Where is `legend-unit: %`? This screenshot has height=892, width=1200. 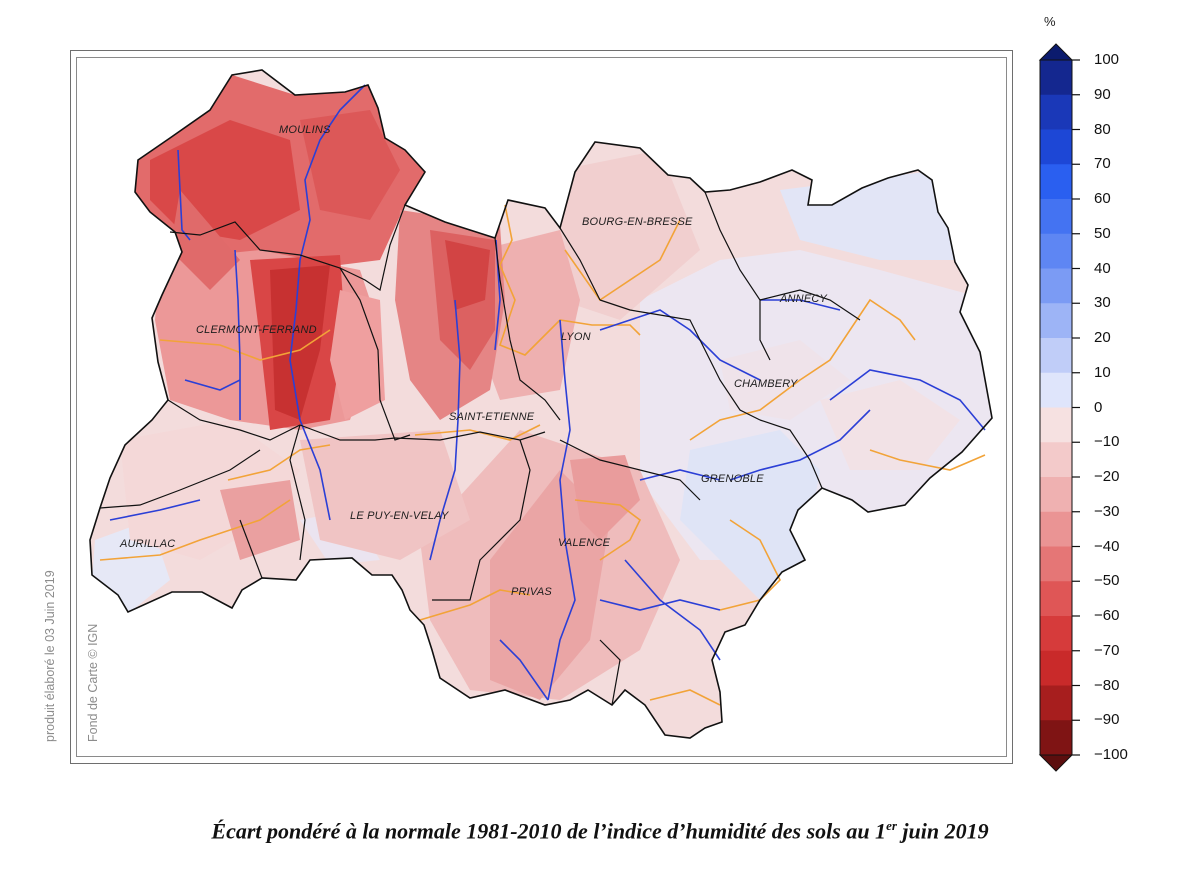 legend-unit: % is located at coordinates (1050, 21).